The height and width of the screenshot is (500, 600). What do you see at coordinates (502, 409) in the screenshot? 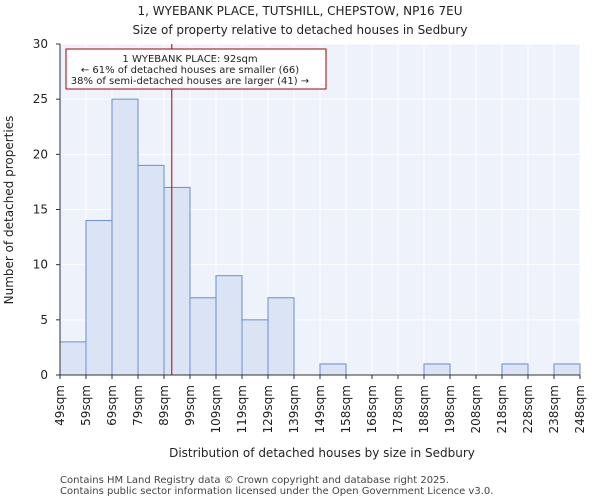
I see `x-tick-label: 218sqm` at bounding box center [502, 409].